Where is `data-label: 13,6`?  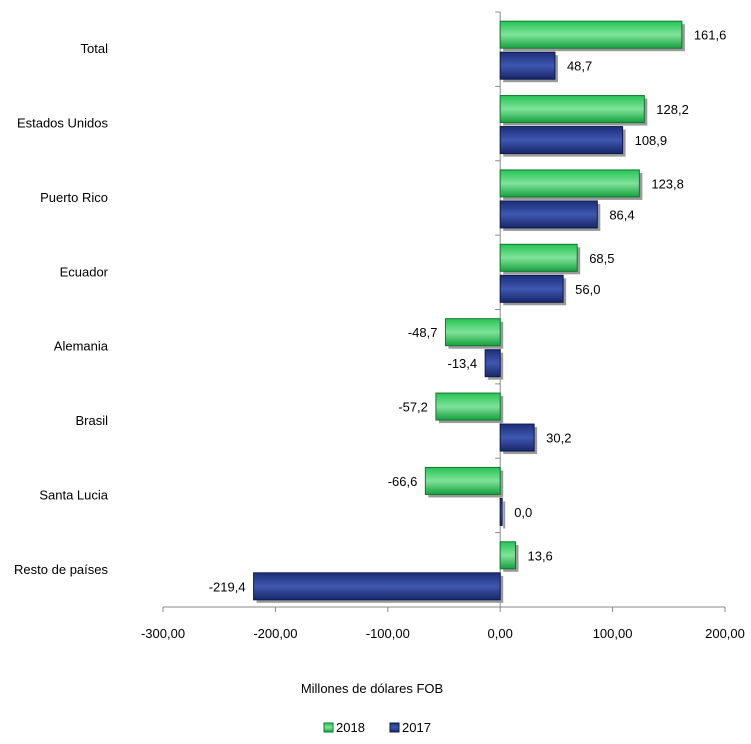 data-label: 13,6 is located at coordinates (539, 555).